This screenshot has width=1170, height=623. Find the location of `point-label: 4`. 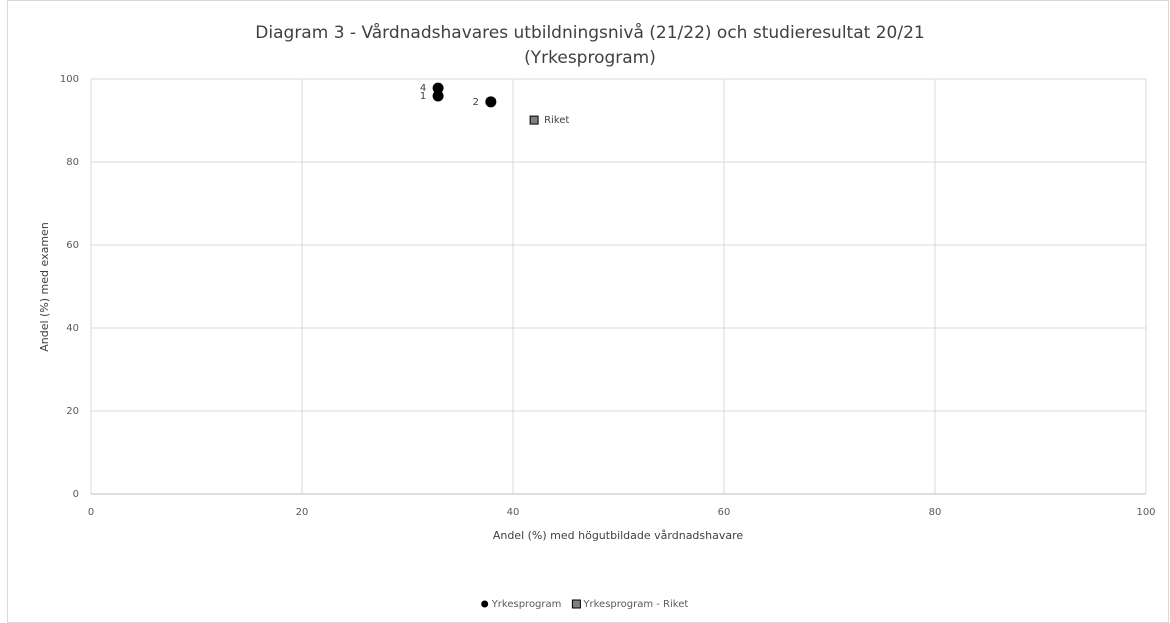

point-label: 4 is located at coordinates (423, 88).